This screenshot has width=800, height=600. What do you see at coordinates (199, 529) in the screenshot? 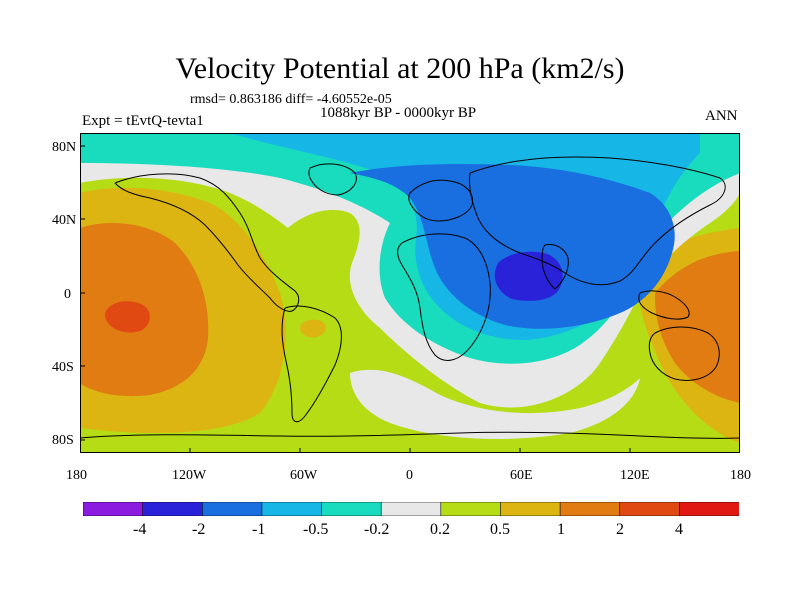
I see `colorbar-label-m2: -2` at bounding box center [199, 529].